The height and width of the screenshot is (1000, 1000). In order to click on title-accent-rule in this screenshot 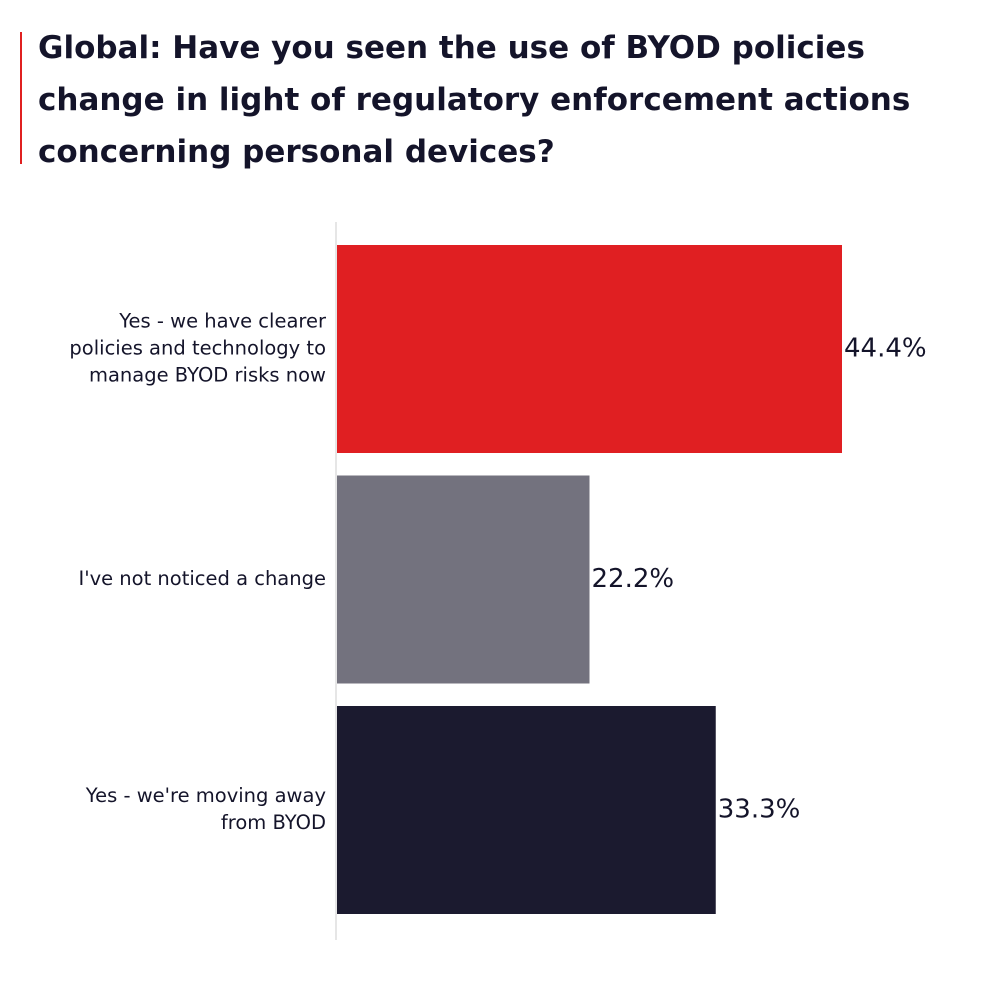, I will do `click(21, 98)`.